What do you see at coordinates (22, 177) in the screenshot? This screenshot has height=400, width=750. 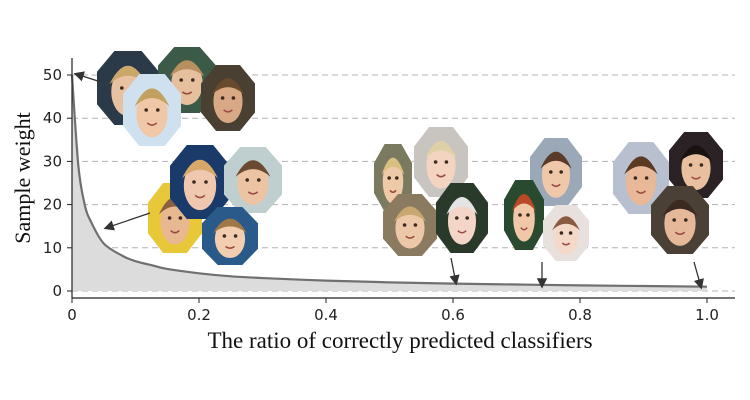 I see `y-axis-label: Sample weight` at bounding box center [22, 177].